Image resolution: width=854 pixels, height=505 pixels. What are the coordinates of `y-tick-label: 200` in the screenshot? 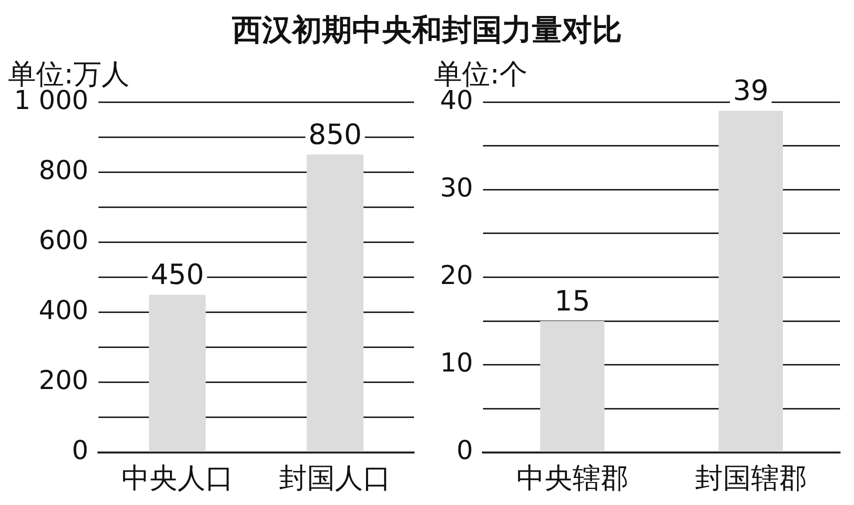 It's located at (63, 381).